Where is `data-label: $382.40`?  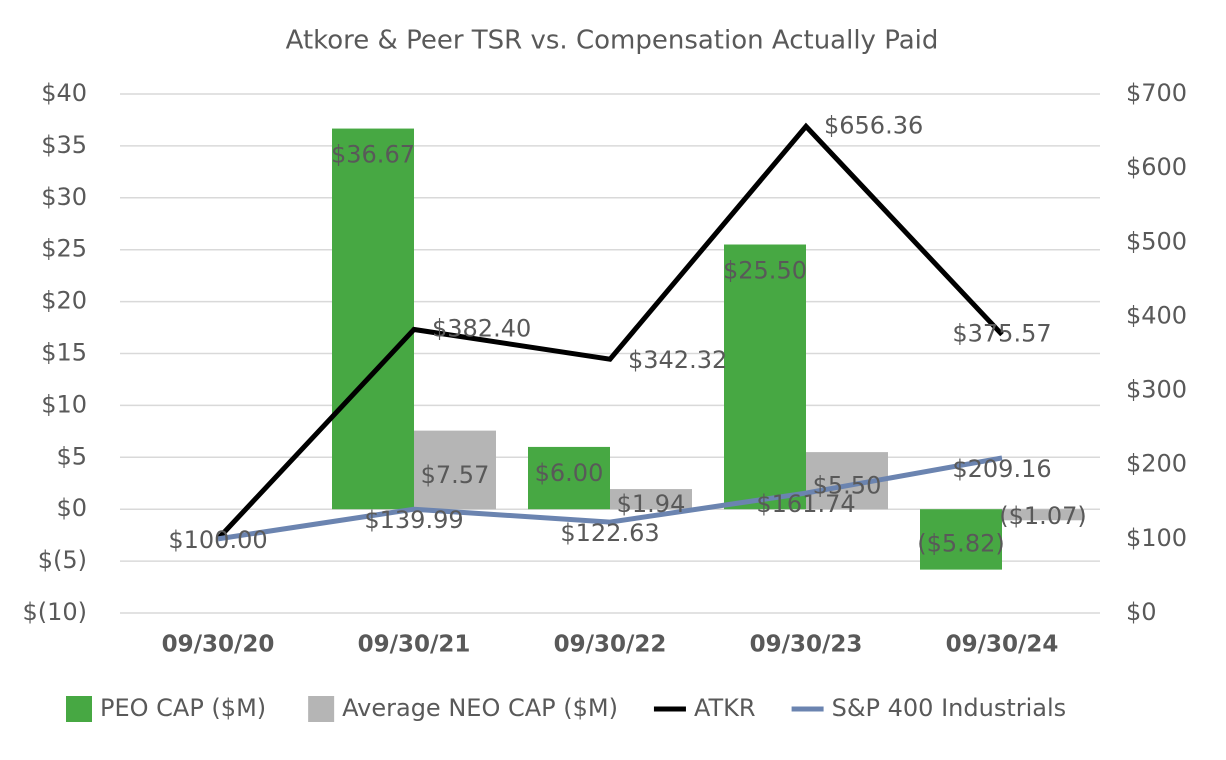
data-label: $382.40 is located at coordinates (481, 328).